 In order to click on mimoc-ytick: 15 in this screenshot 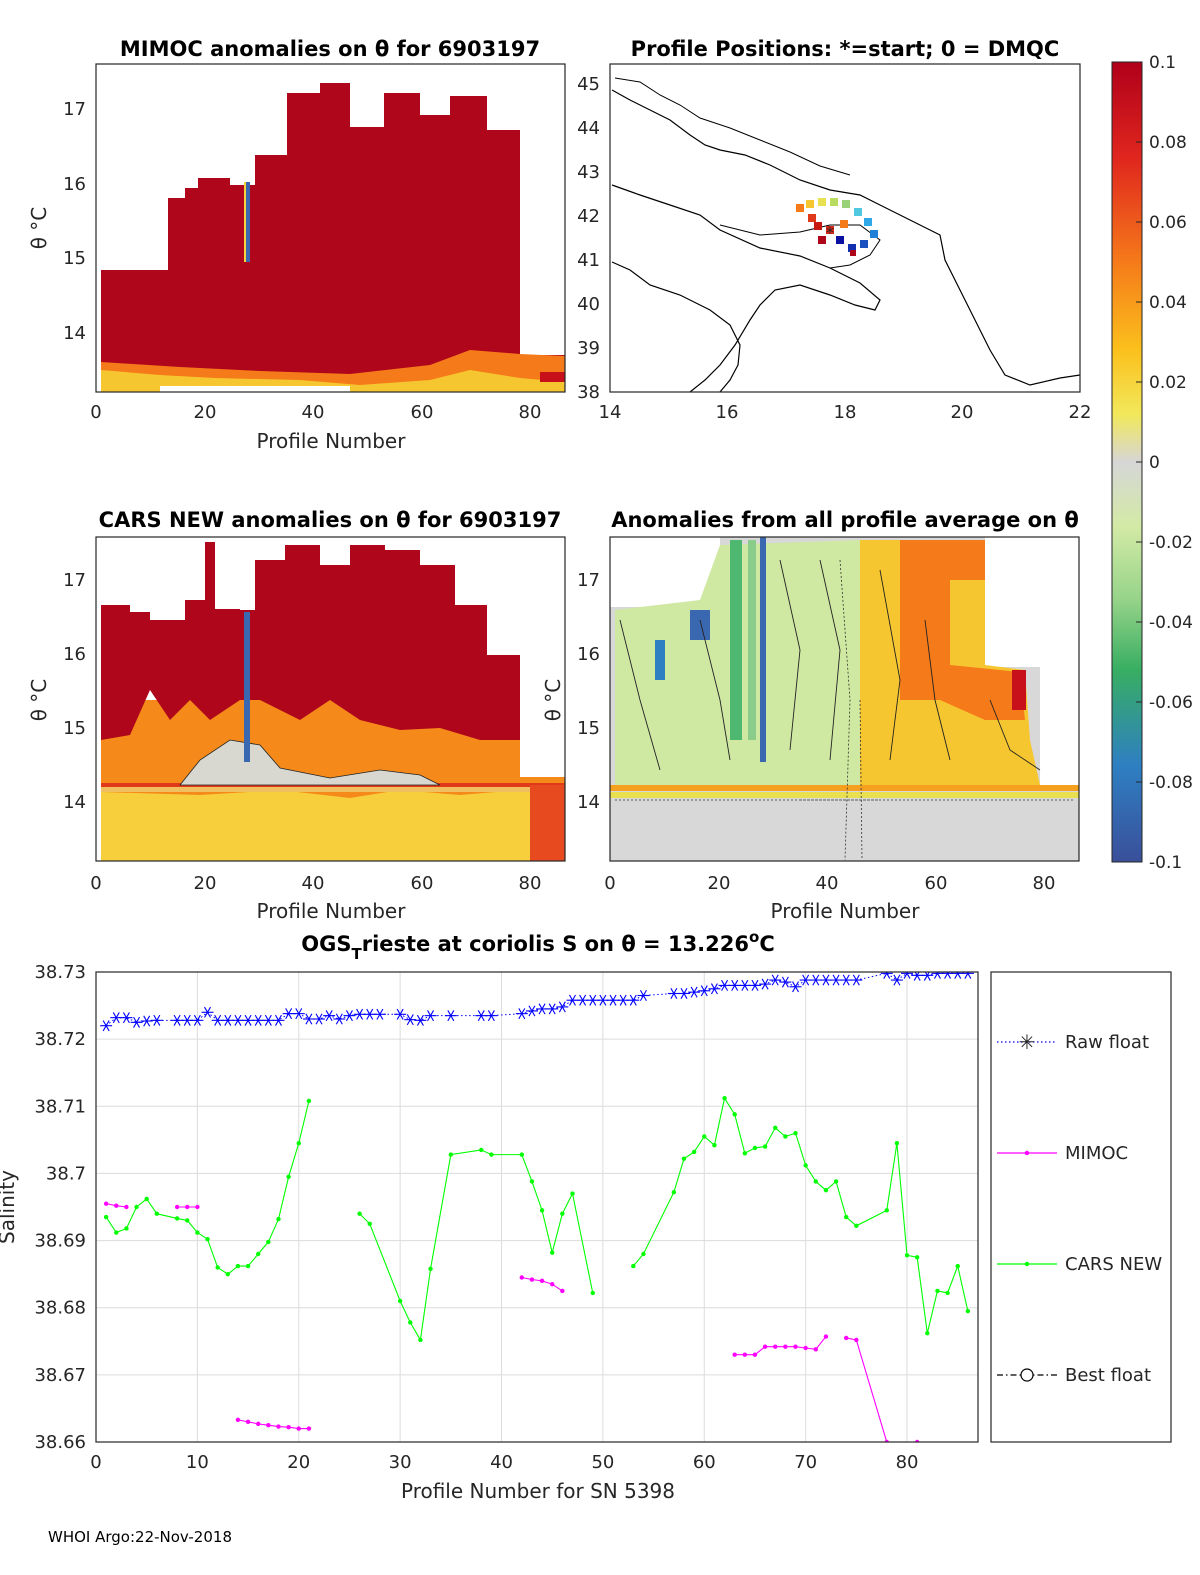, I will do `click(74, 258)`.